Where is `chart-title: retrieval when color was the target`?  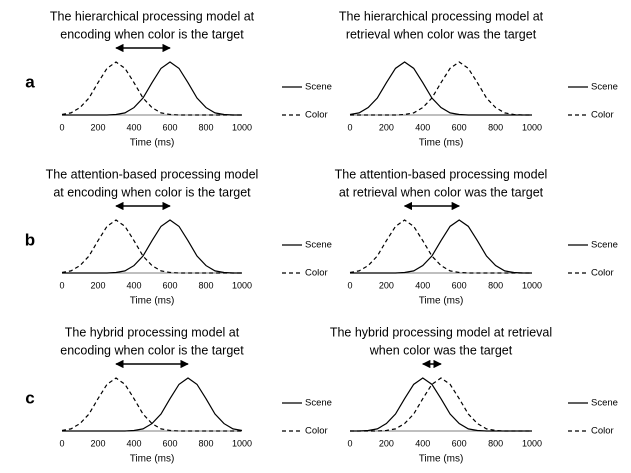
chart-title: retrieval when color was the target is located at coordinates (441, 34).